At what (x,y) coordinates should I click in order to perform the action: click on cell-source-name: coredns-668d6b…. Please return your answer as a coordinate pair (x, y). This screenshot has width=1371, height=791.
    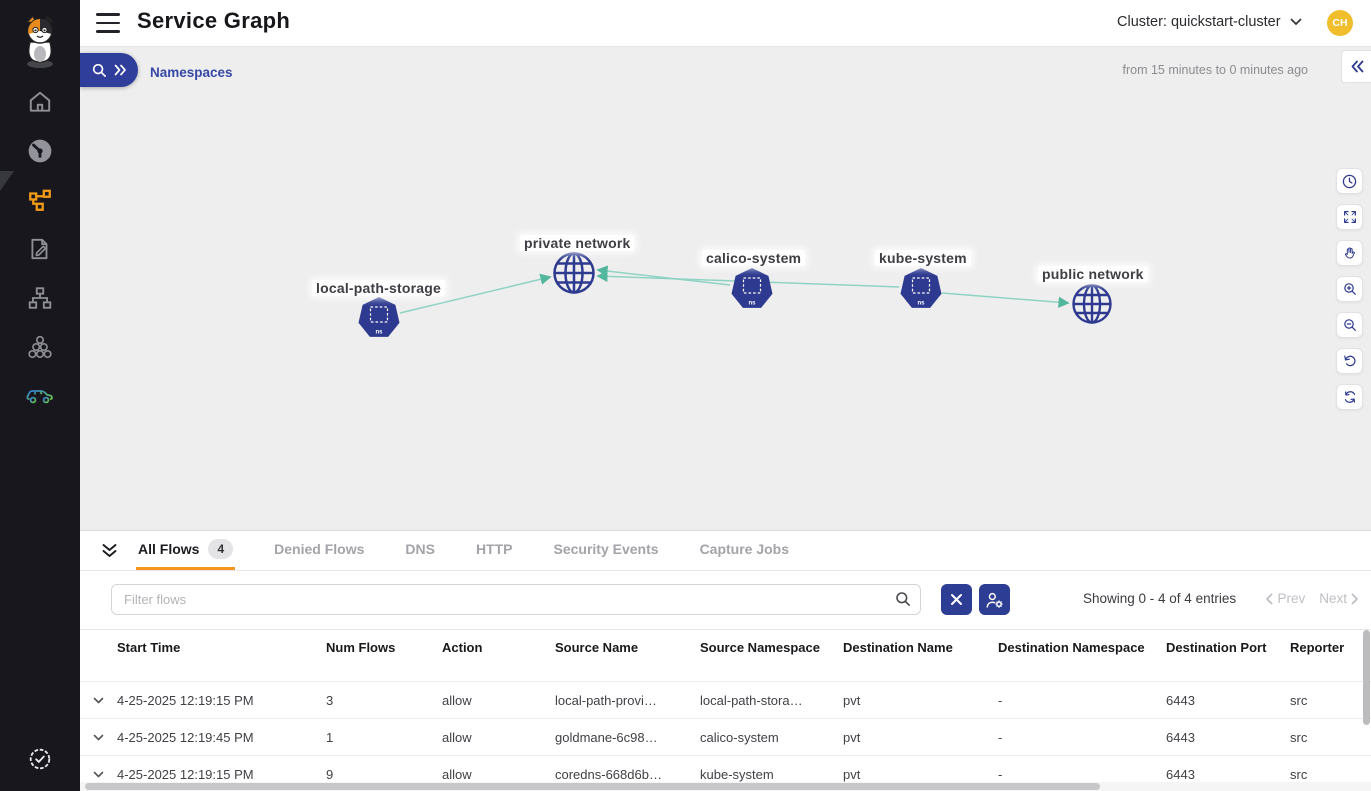
    Looking at the image, I should click on (608, 774).